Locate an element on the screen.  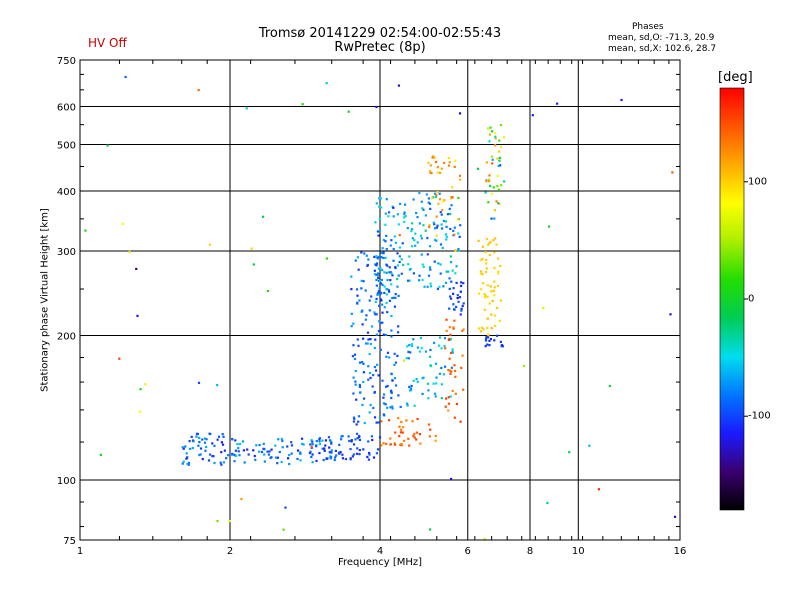
y-tick-label: 400 is located at coordinates (66, 192).